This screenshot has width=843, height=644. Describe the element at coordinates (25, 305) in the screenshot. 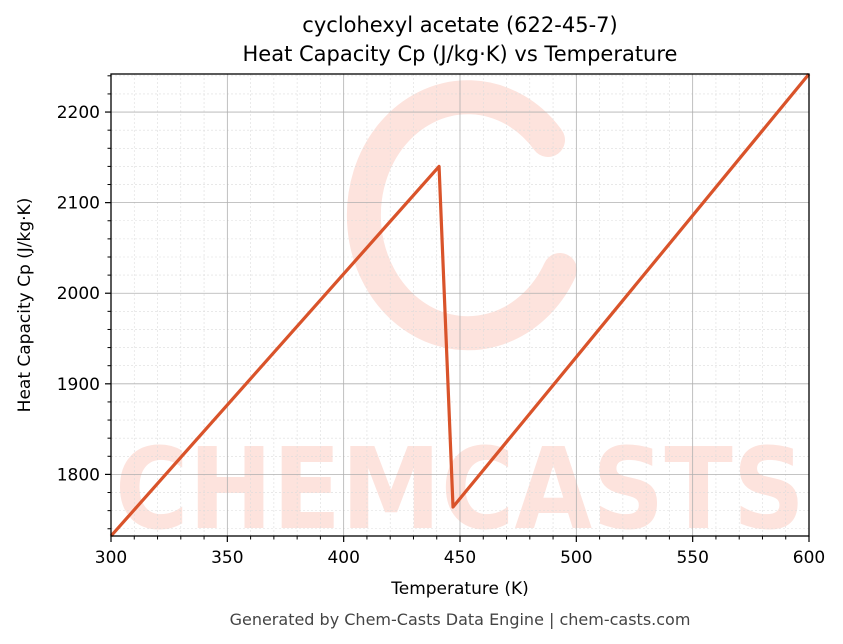

I see `y-axis-label: Heat Capacity Cp (J/kg·K)` at that location.